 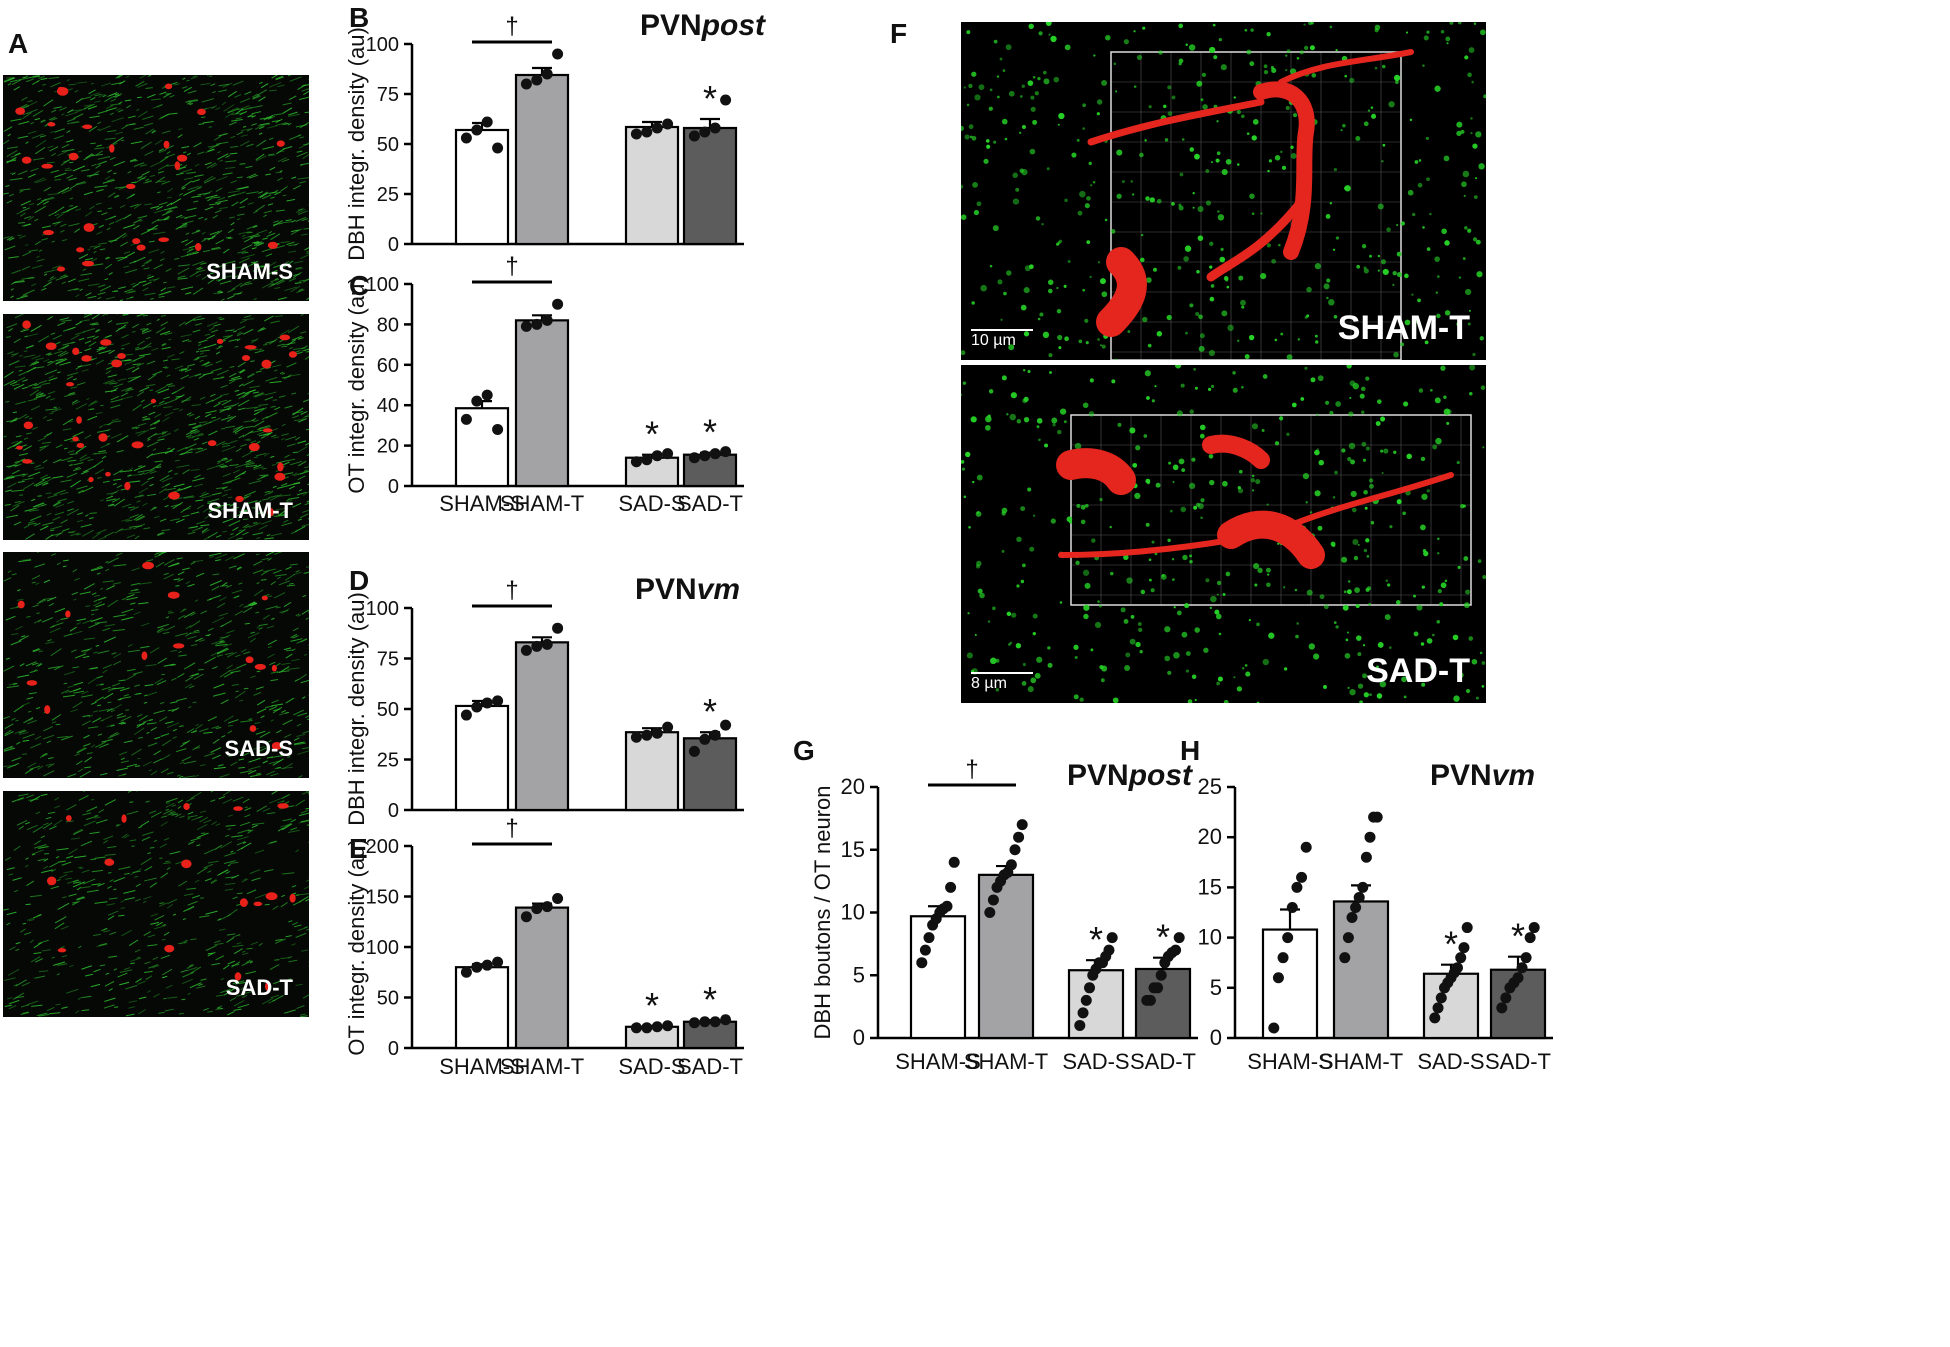 I want to click on micrograph-image, so click(x=156, y=188).